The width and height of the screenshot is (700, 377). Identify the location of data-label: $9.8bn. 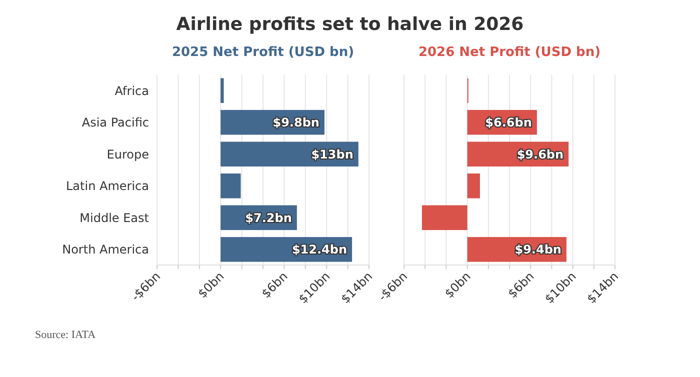
(296, 123).